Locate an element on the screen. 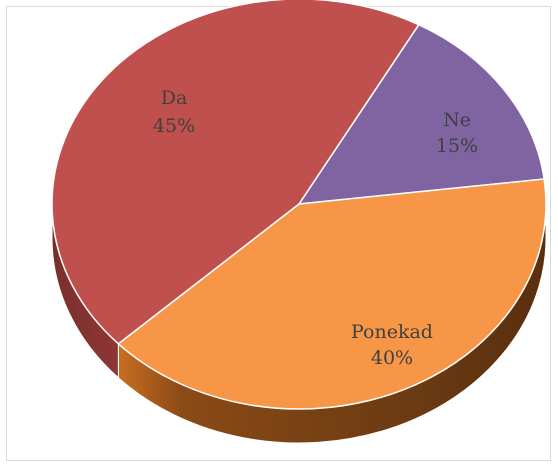  label-da: Da is located at coordinates (174, 98).